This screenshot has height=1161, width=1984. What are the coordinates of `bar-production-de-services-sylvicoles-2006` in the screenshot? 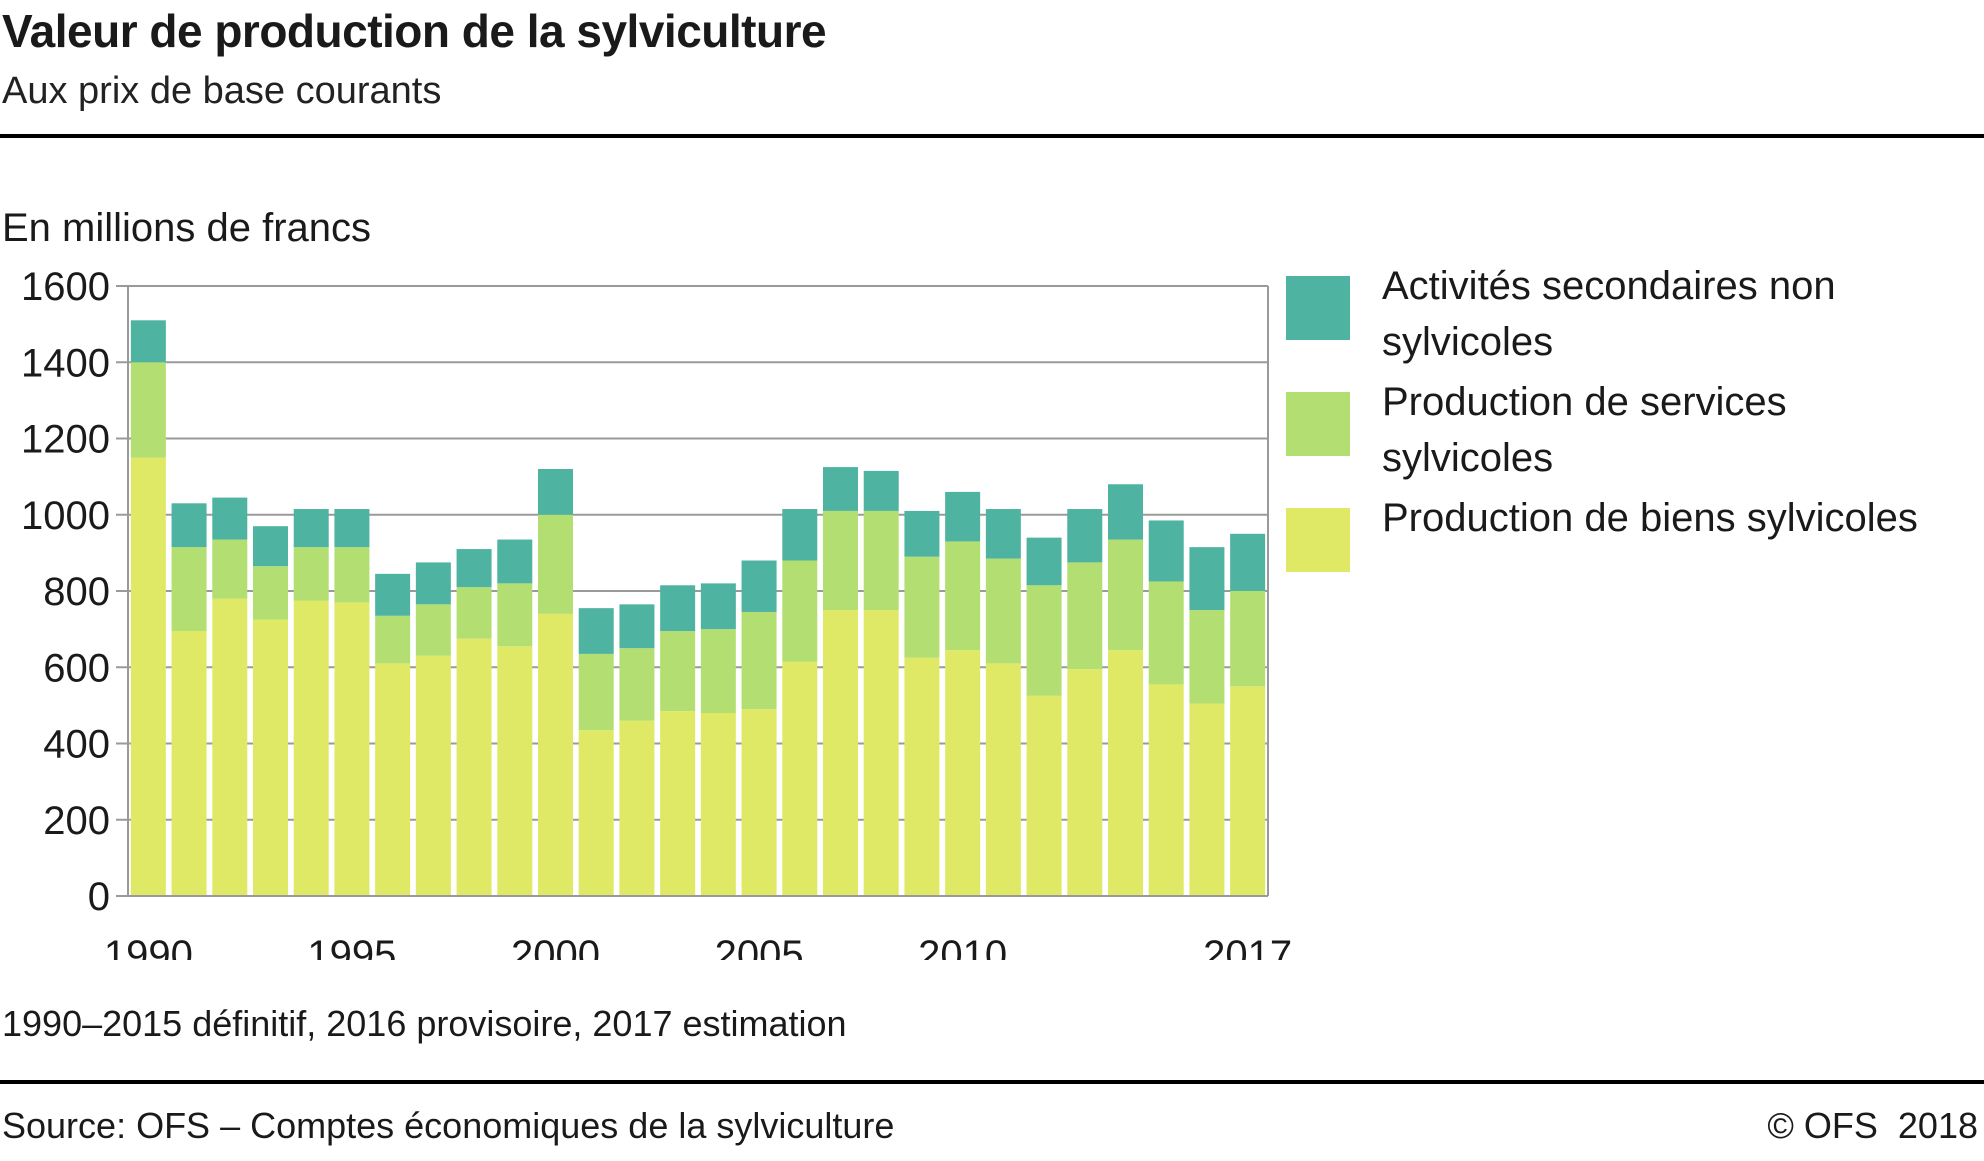 It's located at (800, 611).